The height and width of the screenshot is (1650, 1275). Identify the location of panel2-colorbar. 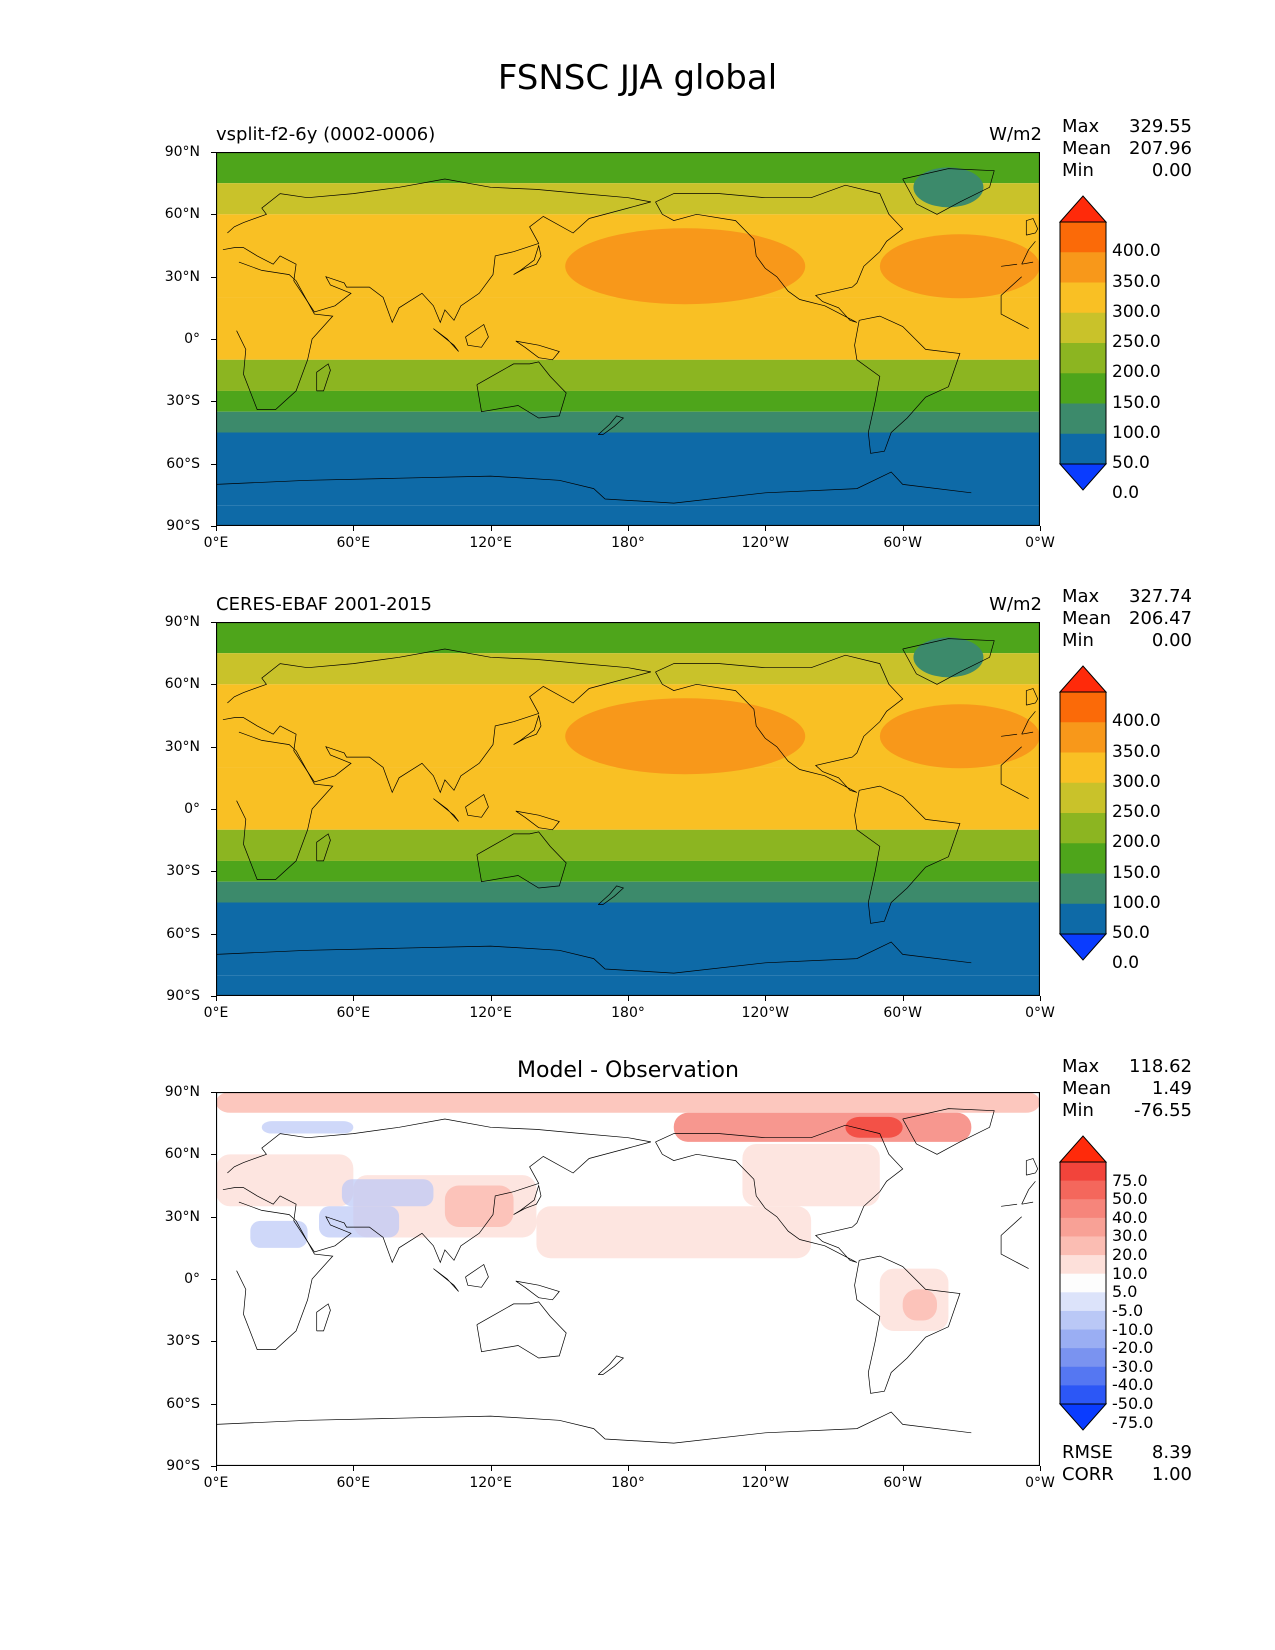
(1083, 815).